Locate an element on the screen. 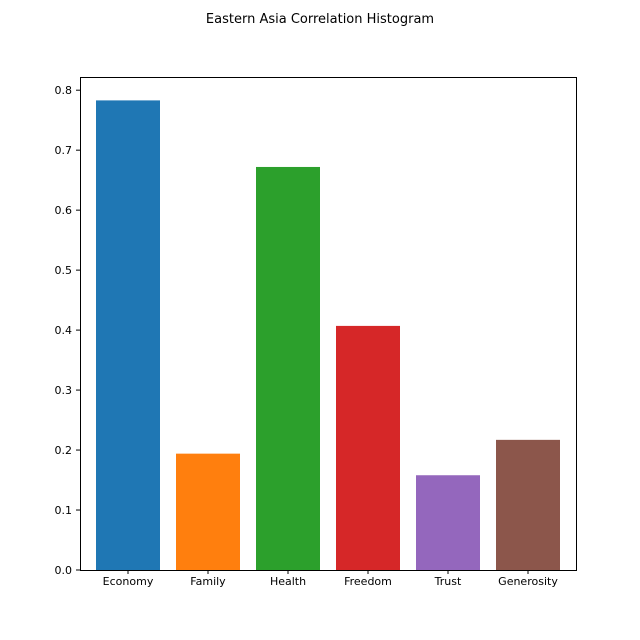 This screenshot has height=640, width=640. bar-economy is located at coordinates (128, 335).